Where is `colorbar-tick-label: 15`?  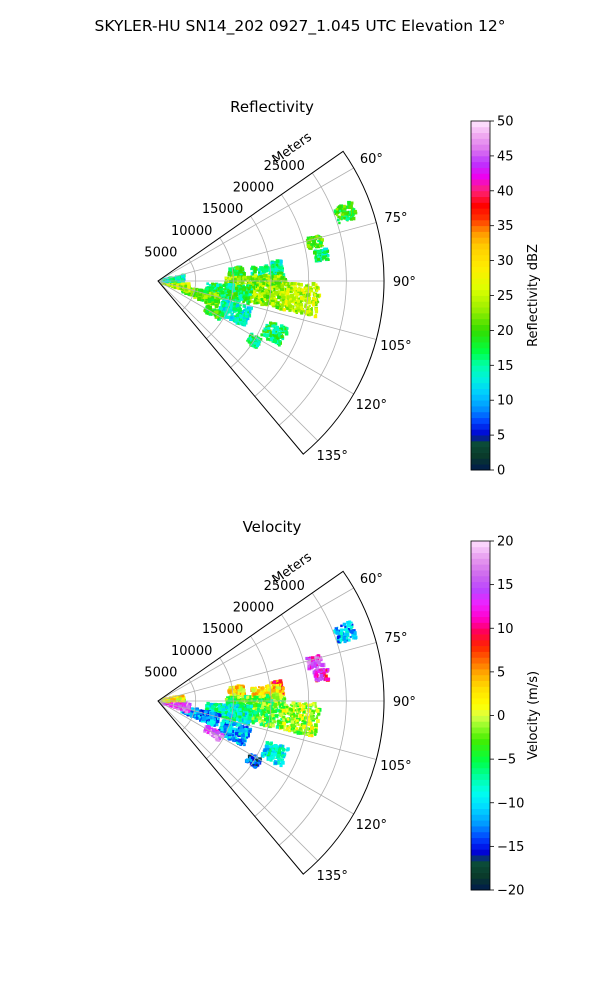 colorbar-tick-label: 15 is located at coordinates (505, 366).